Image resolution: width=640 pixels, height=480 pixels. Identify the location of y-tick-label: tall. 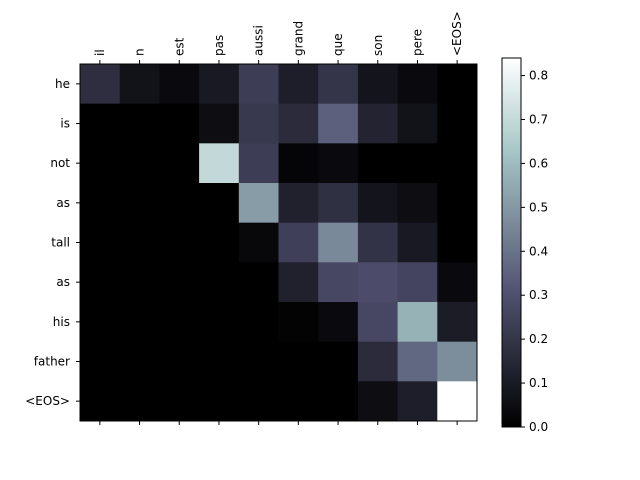
(60, 243).